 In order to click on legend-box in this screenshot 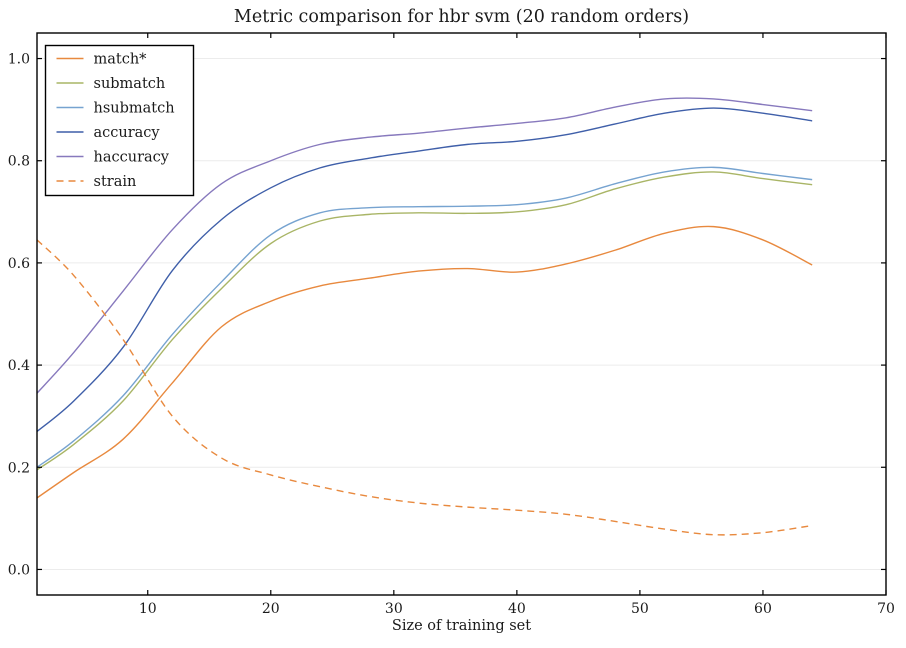, I will do `click(119, 120)`.